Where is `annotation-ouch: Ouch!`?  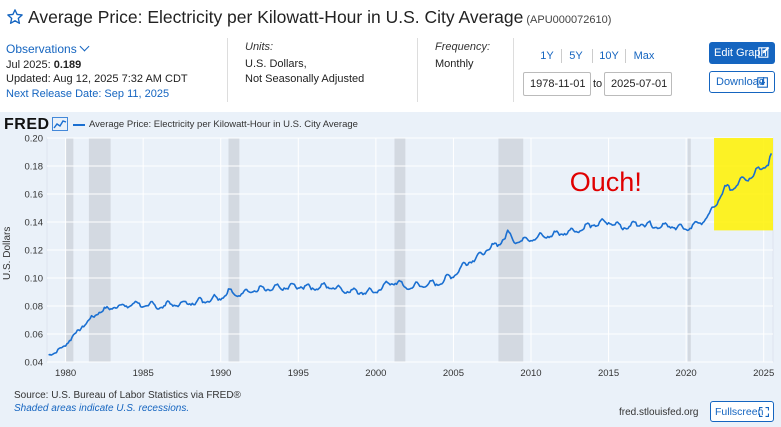
annotation-ouch: Ouch! is located at coordinates (606, 182).